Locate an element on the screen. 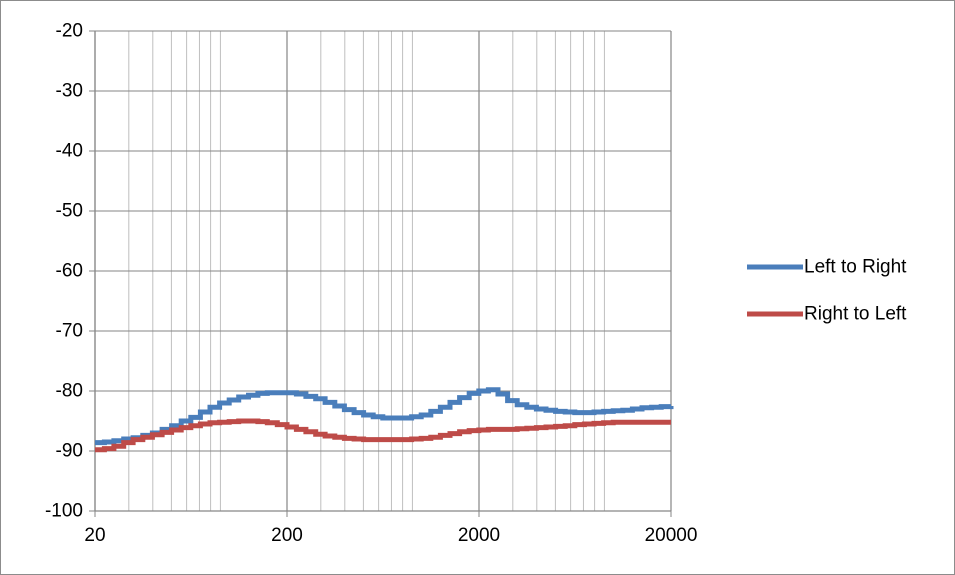  series-lines is located at coordinates (384, 420).